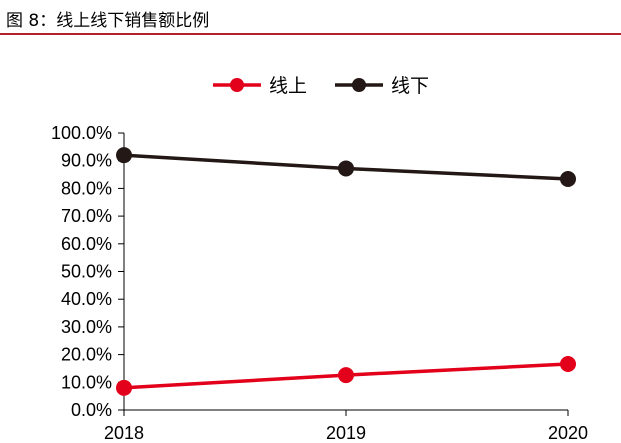 Image resolution: width=621 pixels, height=443 pixels. Describe the element at coordinates (86, 188) in the screenshot. I see `y-tick-label: 80.0%` at that location.